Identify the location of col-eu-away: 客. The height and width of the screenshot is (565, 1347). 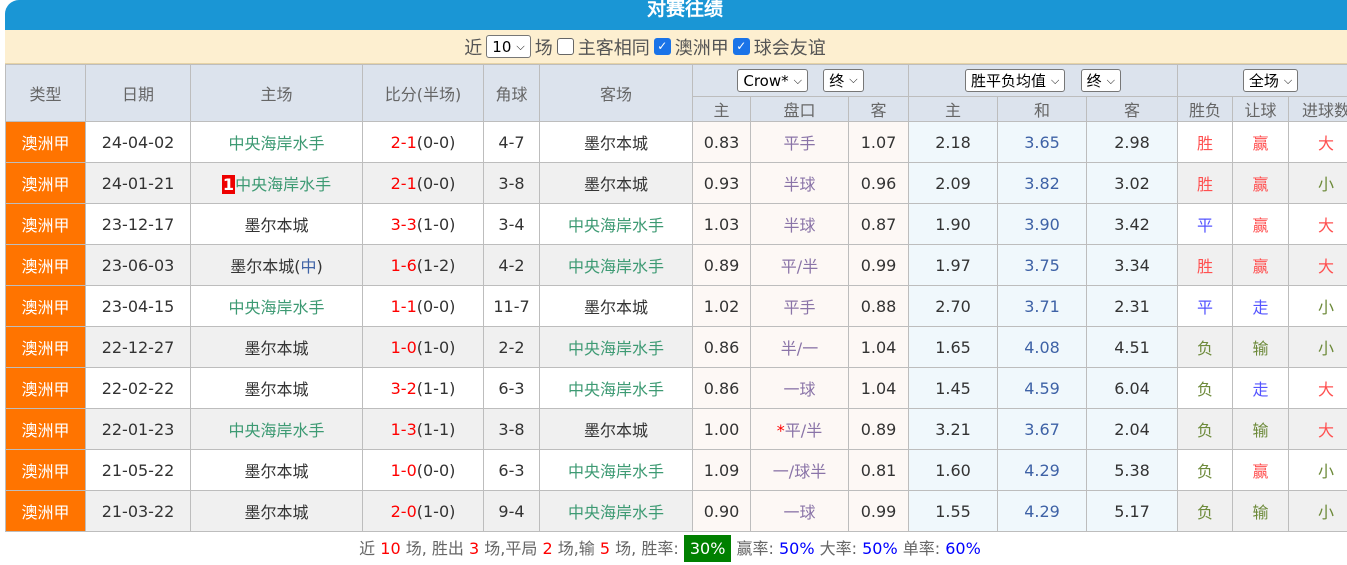
(1132, 109).